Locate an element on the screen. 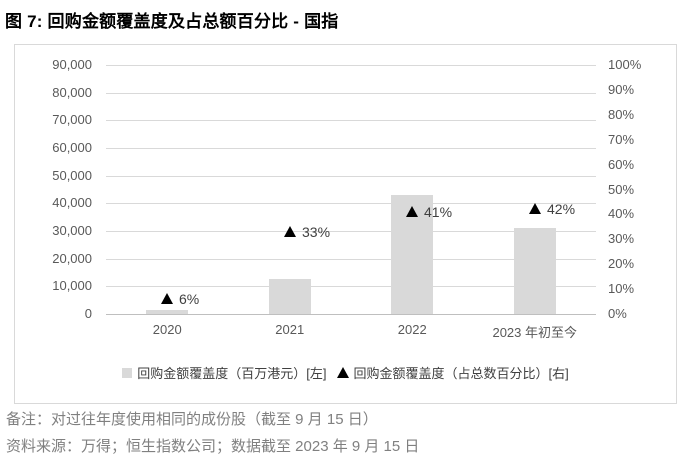 The height and width of the screenshot is (474, 700). x-category-label: 2022 is located at coordinates (412, 329).